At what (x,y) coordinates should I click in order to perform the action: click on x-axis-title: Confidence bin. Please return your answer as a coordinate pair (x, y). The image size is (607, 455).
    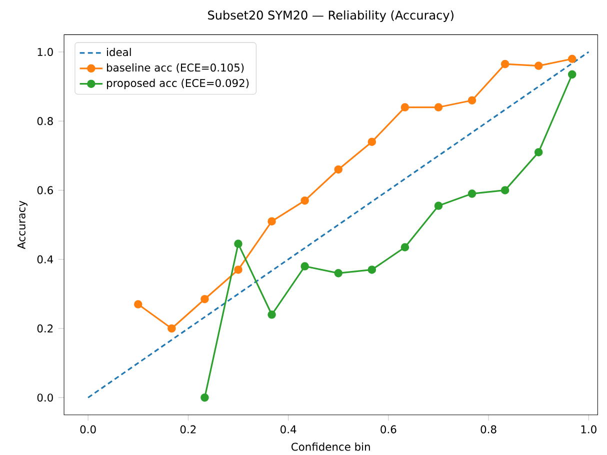
    Looking at the image, I should click on (331, 446).